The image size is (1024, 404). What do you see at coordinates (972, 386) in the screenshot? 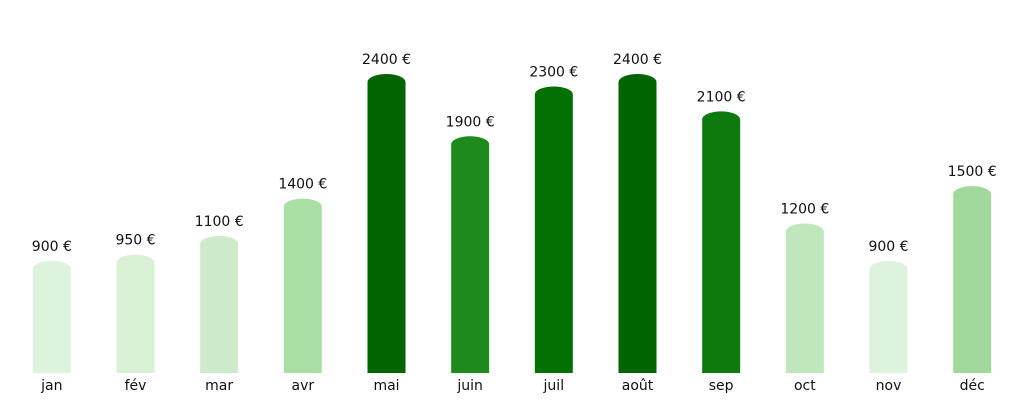
I see `x-tick-label: déc` at bounding box center [972, 386].